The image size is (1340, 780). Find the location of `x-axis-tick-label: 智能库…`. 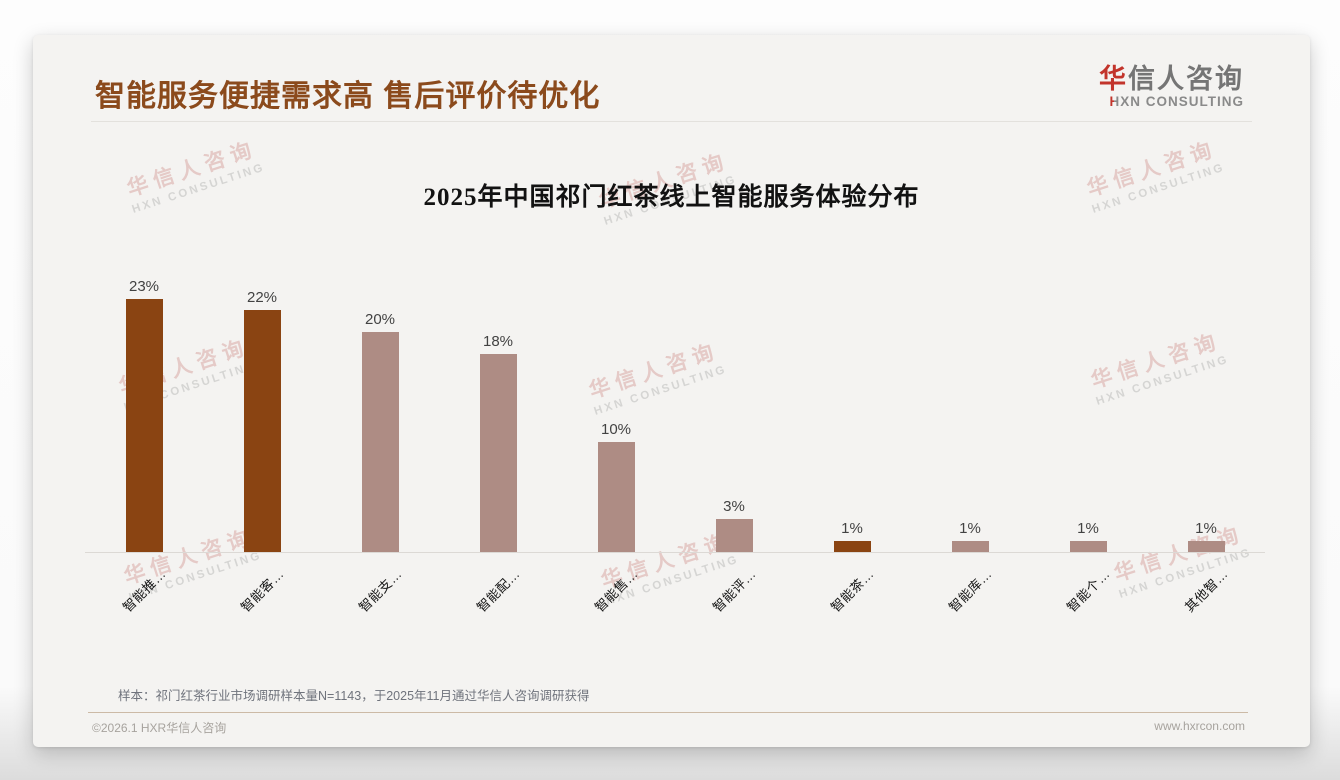

x-axis-tick-label: 智能库… is located at coordinates (970, 590).